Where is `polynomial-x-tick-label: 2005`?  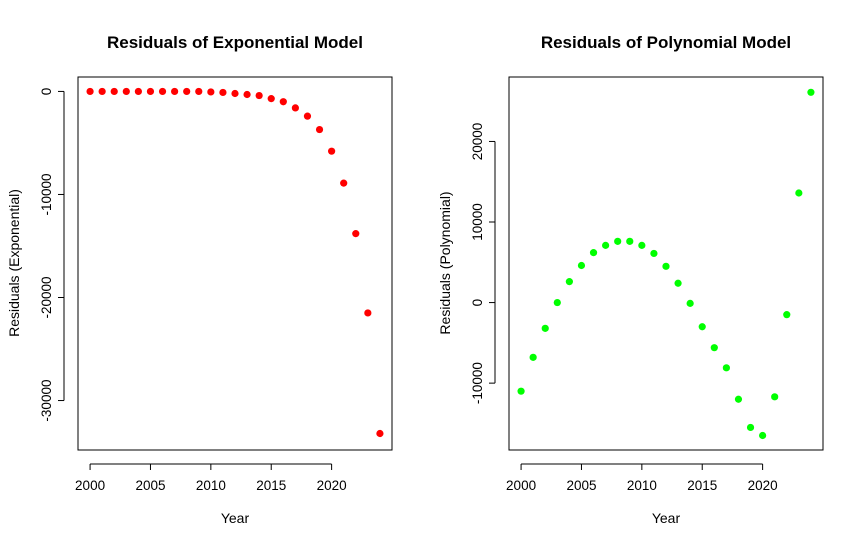
polynomial-x-tick-label: 2005 is located at coordinates (581, 485).